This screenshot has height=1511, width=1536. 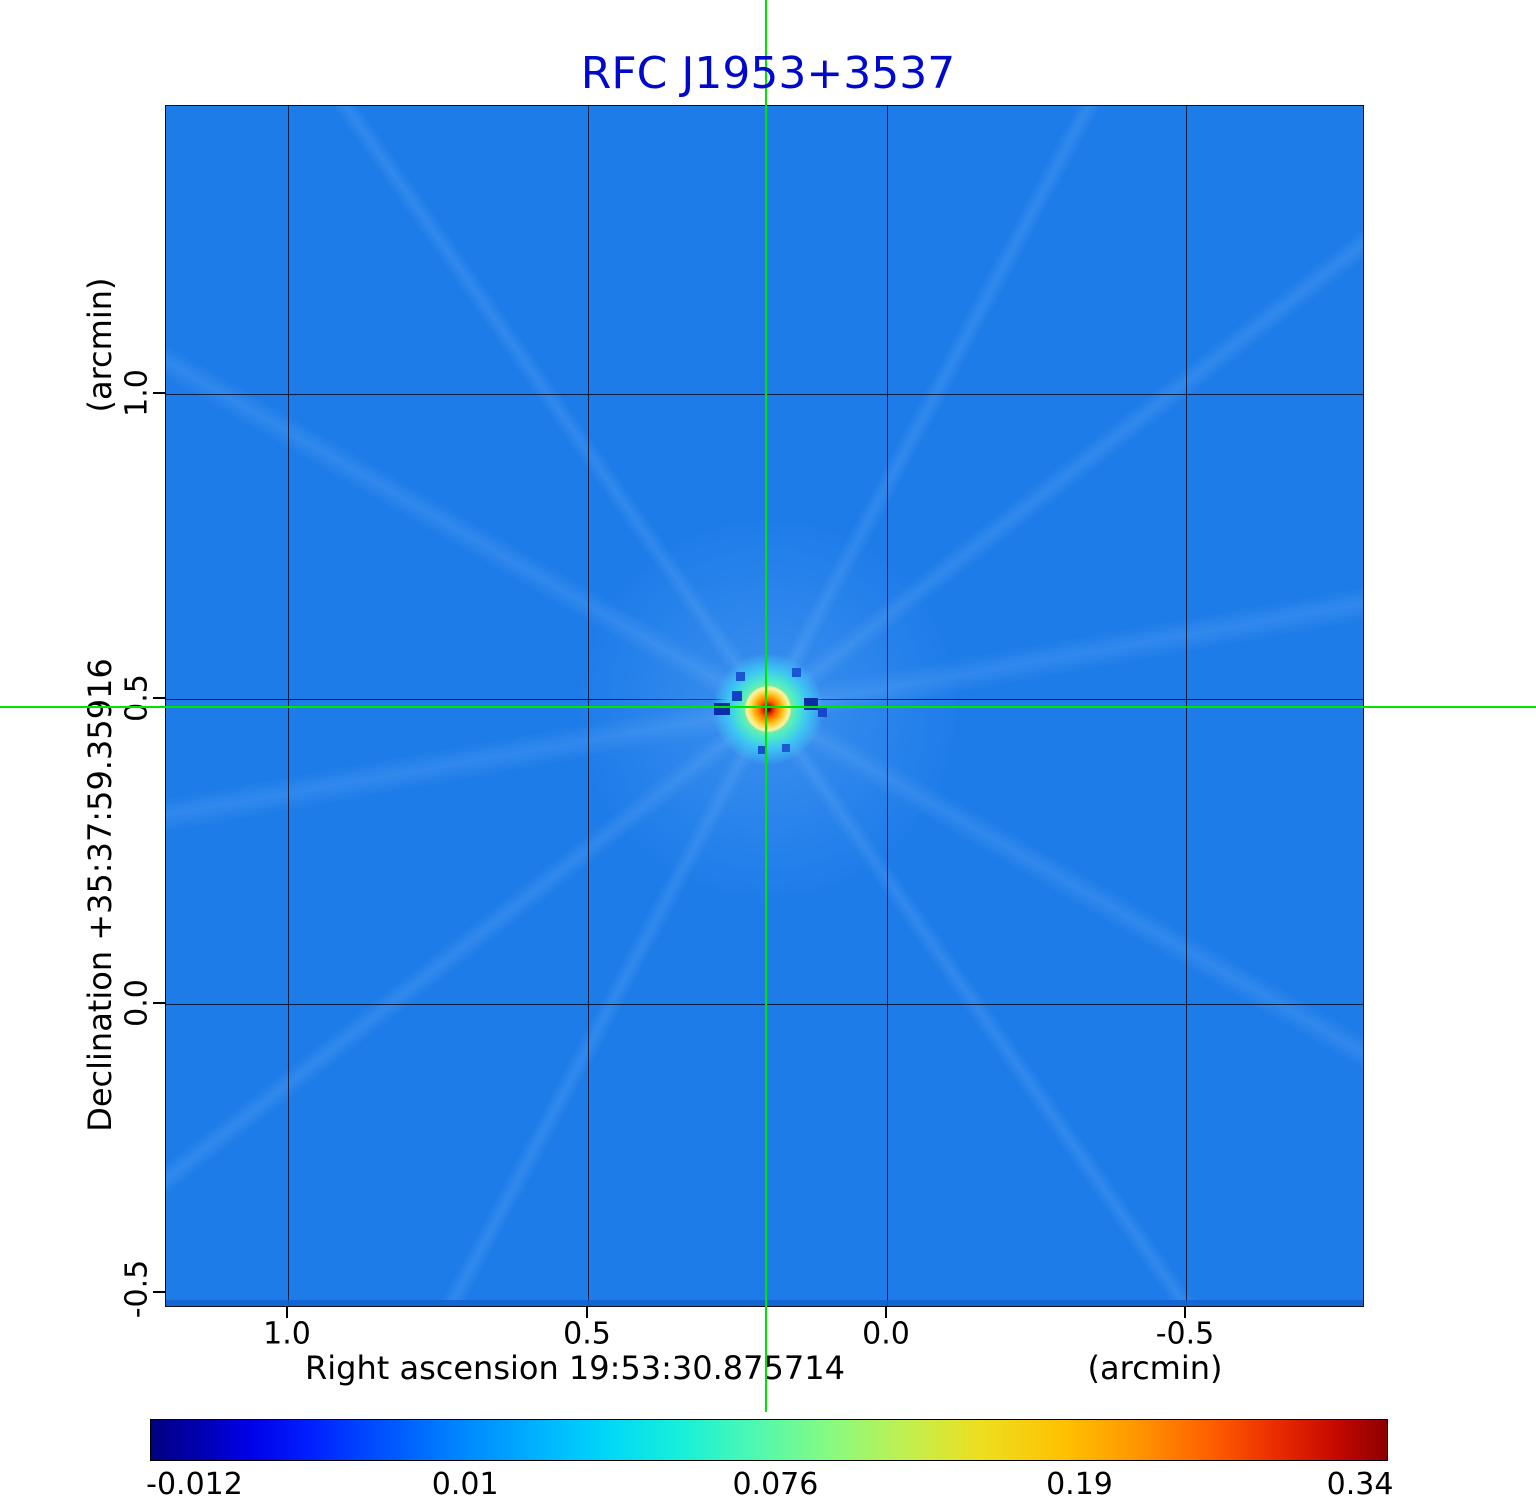 I want to click on colorbar-gradient, so click(x=769, y=1440).